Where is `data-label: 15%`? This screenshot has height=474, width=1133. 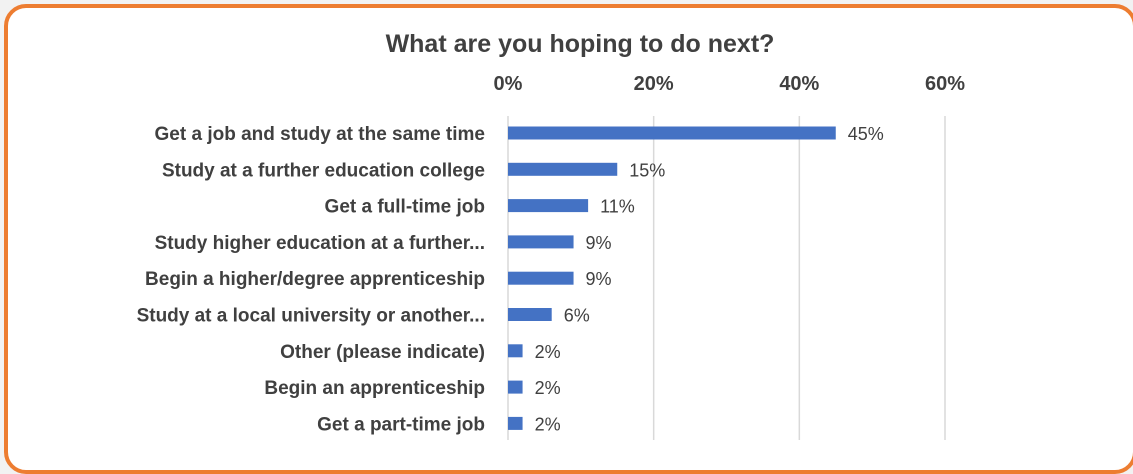
data-label: 15% is located at coordinates (647, 170).